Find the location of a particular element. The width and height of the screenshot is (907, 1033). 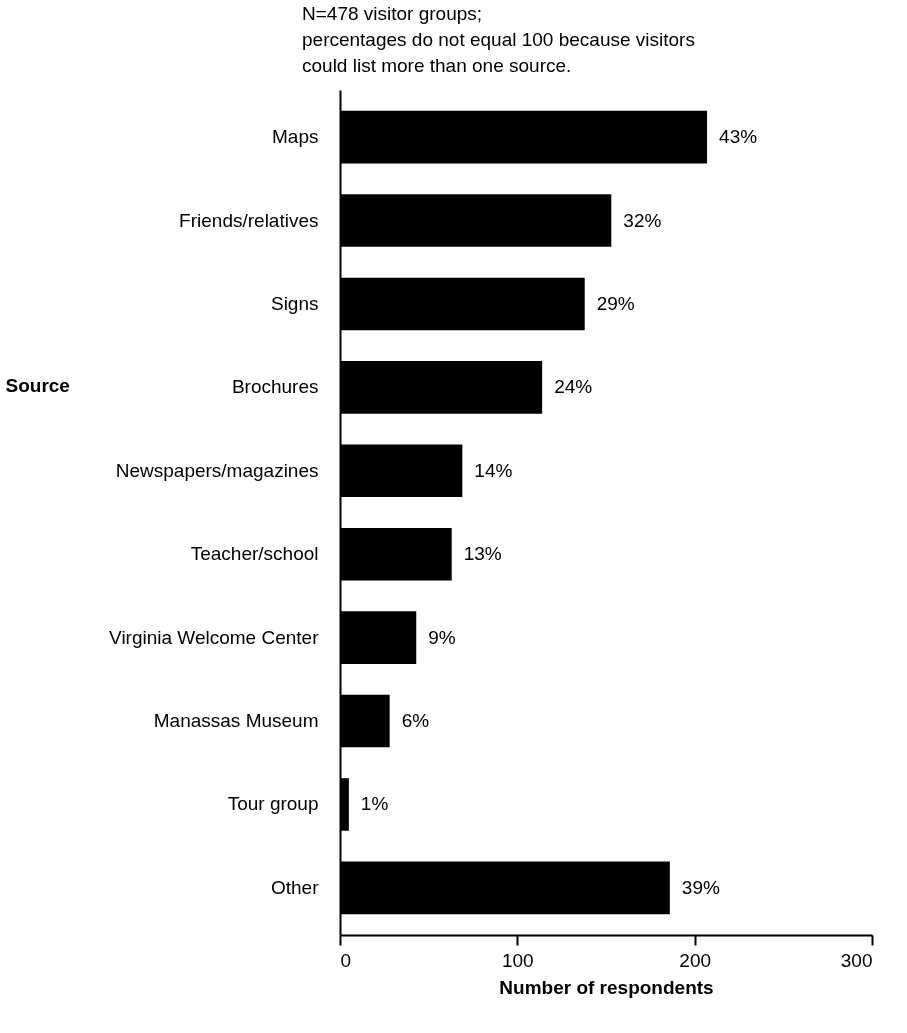

annotation: 9% is located at coordinates (442, 637).